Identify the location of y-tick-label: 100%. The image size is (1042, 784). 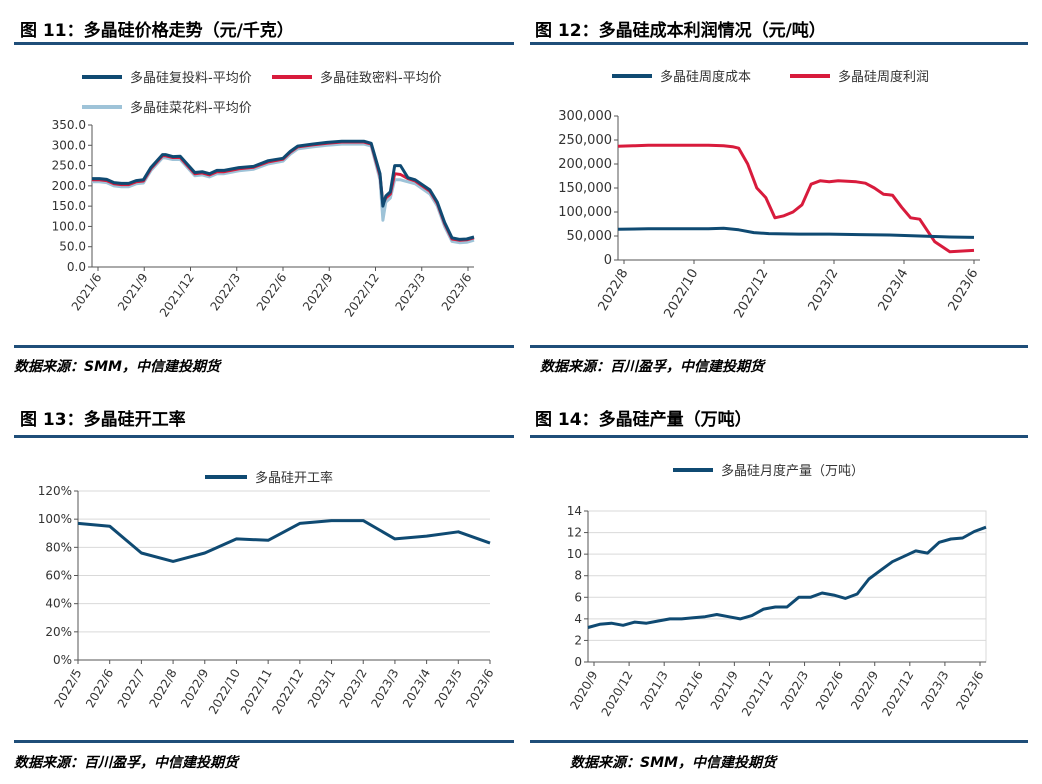
(55, 519).